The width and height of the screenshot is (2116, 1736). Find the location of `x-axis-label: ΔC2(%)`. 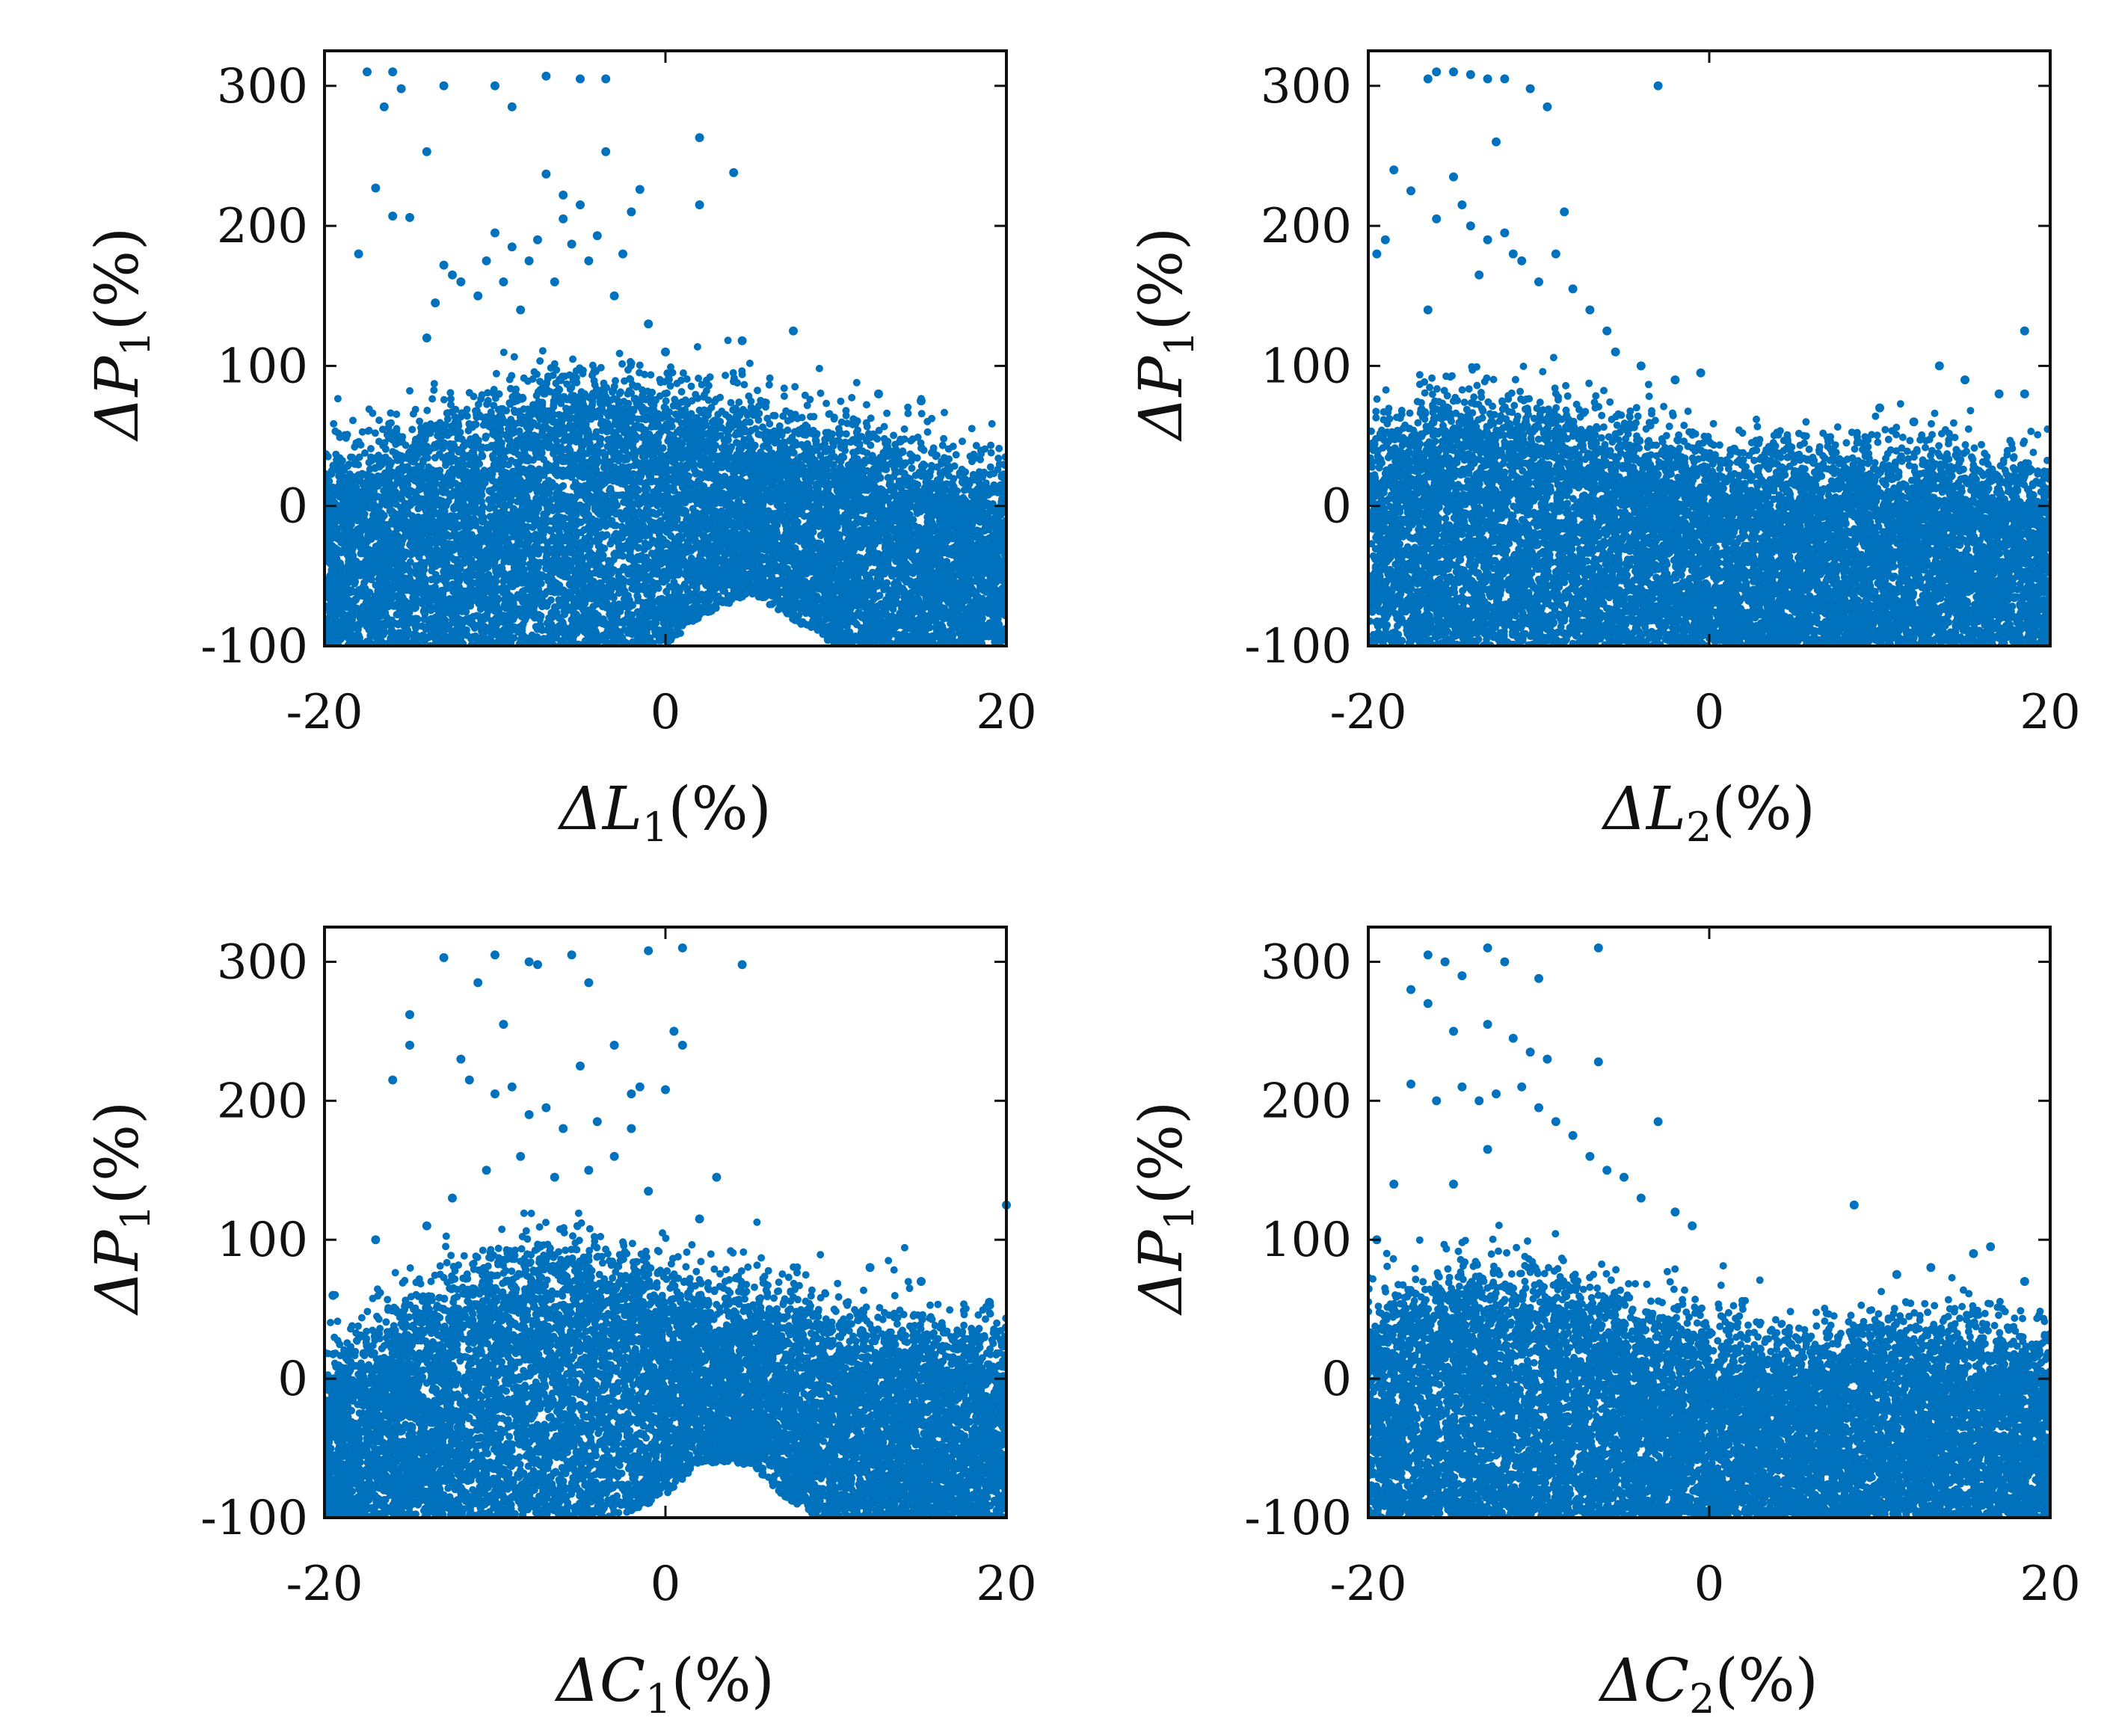

x-axis-label: ΔC2(%) is located at coordinates (1708, 1684).